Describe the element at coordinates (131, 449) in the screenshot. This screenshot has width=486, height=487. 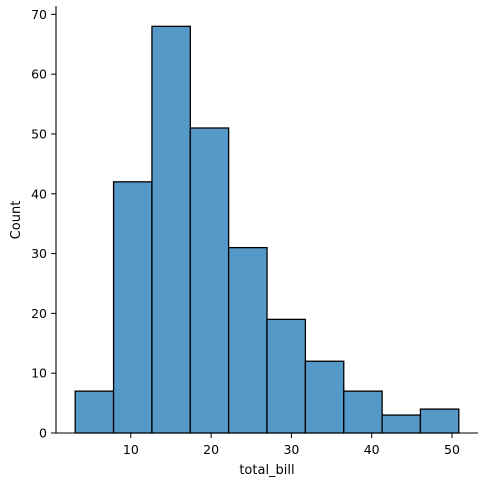
I see `x-tick-label: 10` at that location.